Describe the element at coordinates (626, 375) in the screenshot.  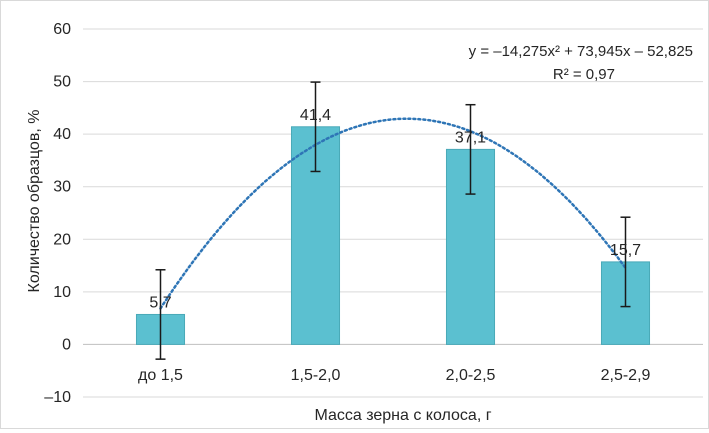
I see `x-tick-label: 2,5-2,9` at that location.